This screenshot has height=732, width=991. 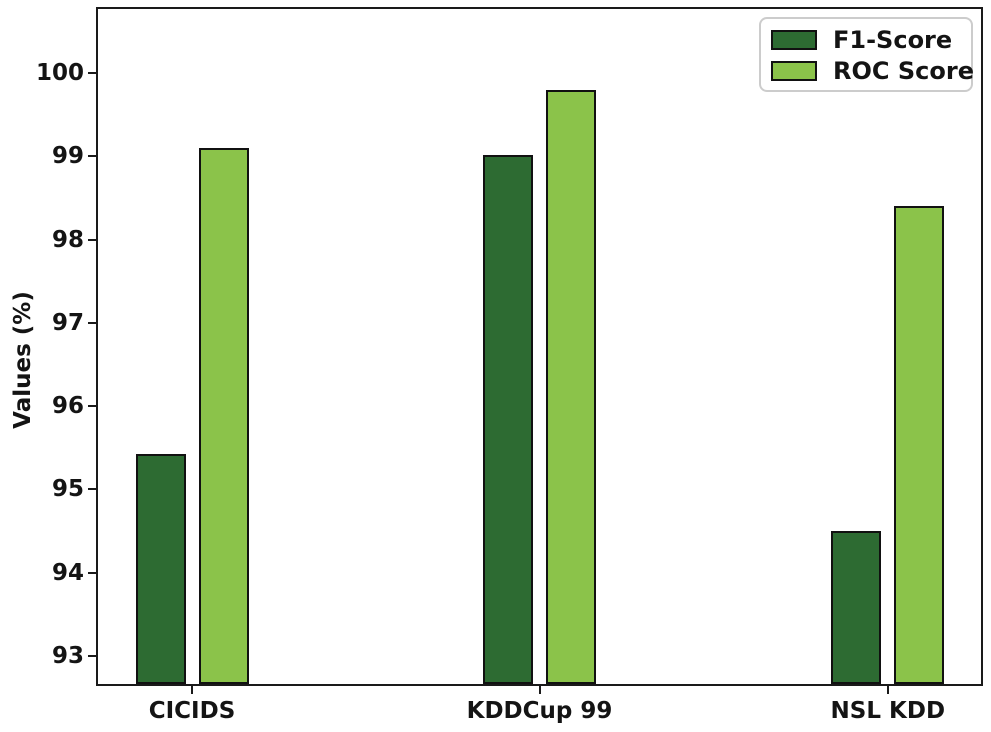 What do you see at coordinates (67, 239) in the screenshot?
I see `y-tick-label-98: 98` at bounding box center [67, 239].